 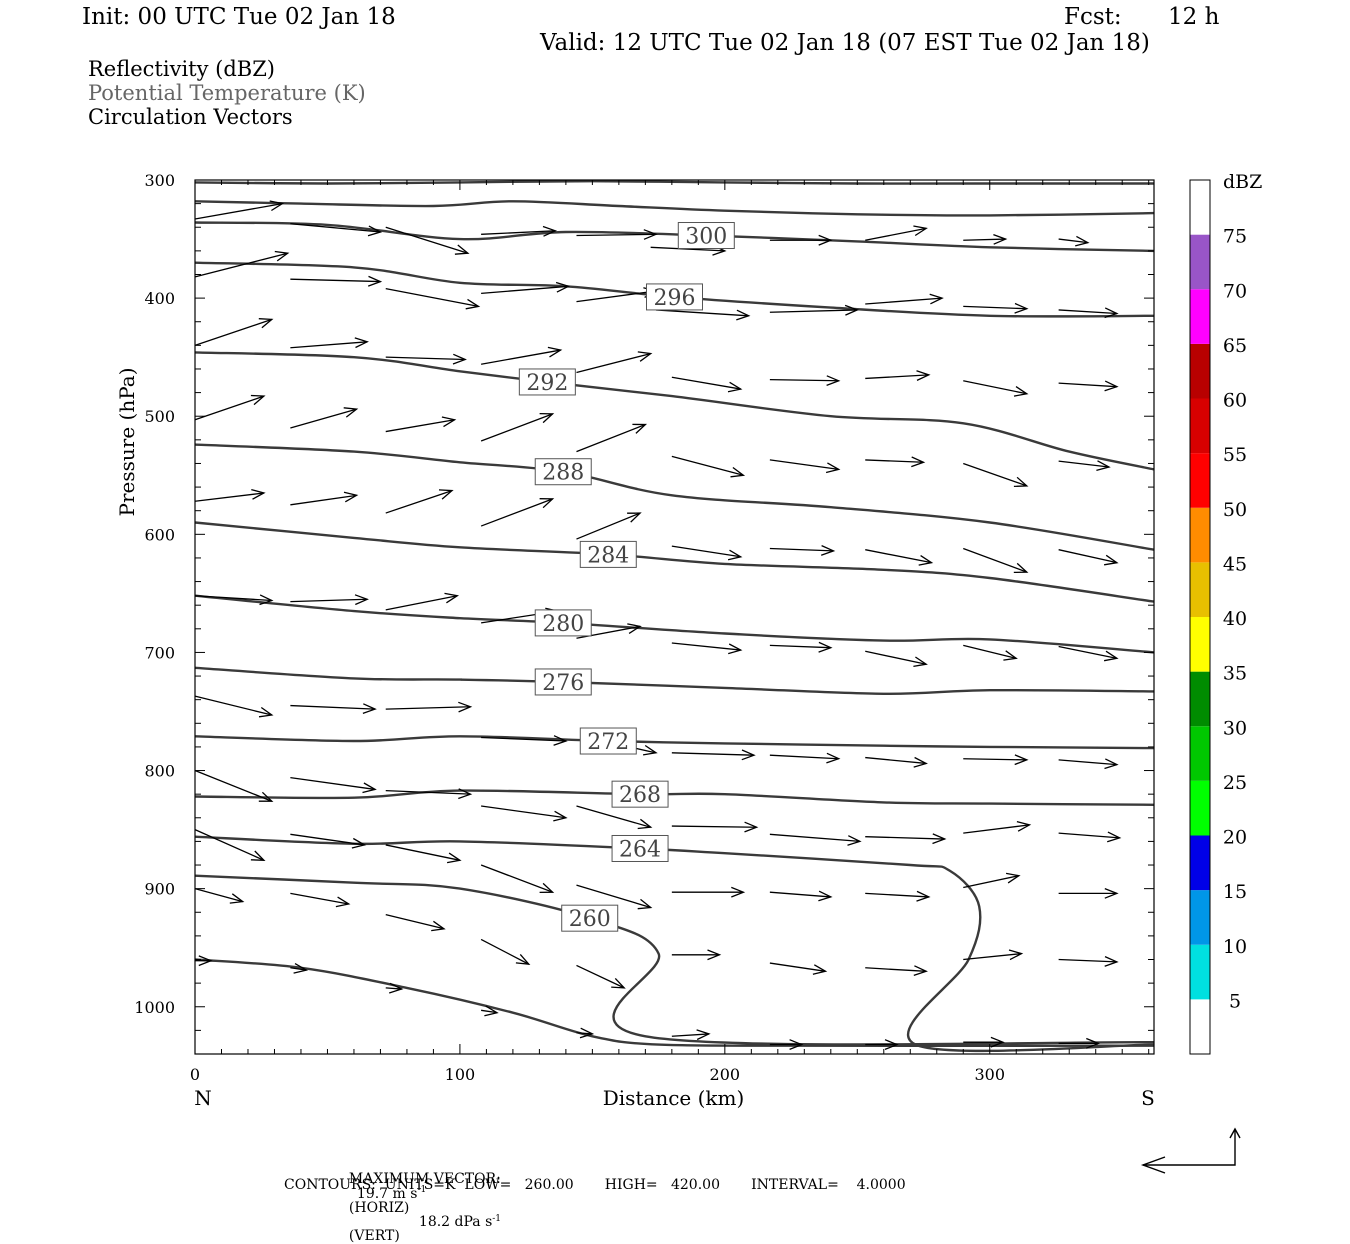 I want to click on isentrope-label-268: 268, so click(x=640, y=795).